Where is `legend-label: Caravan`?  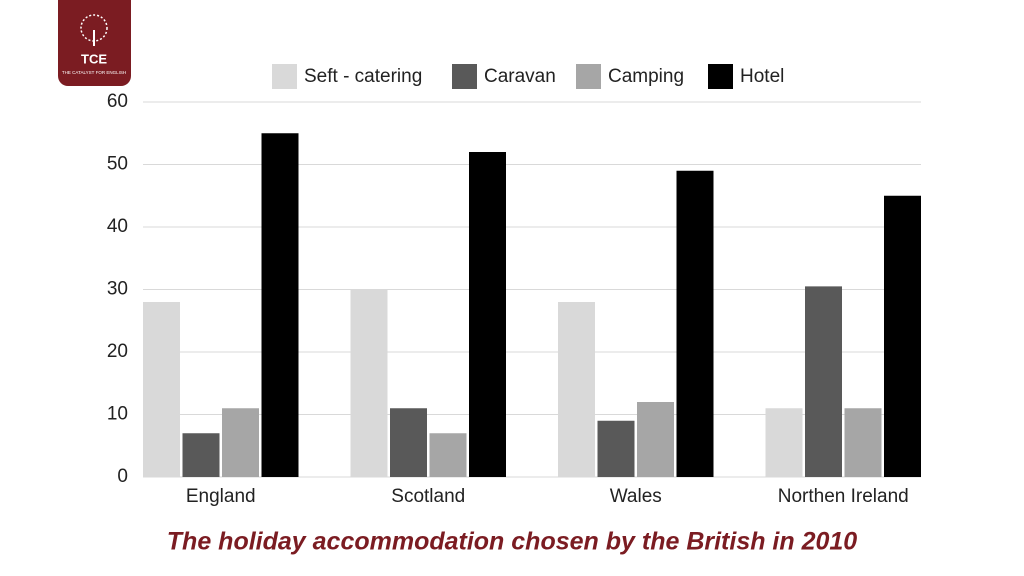 legend-label: Caravan is located at coordinates (520, 76).